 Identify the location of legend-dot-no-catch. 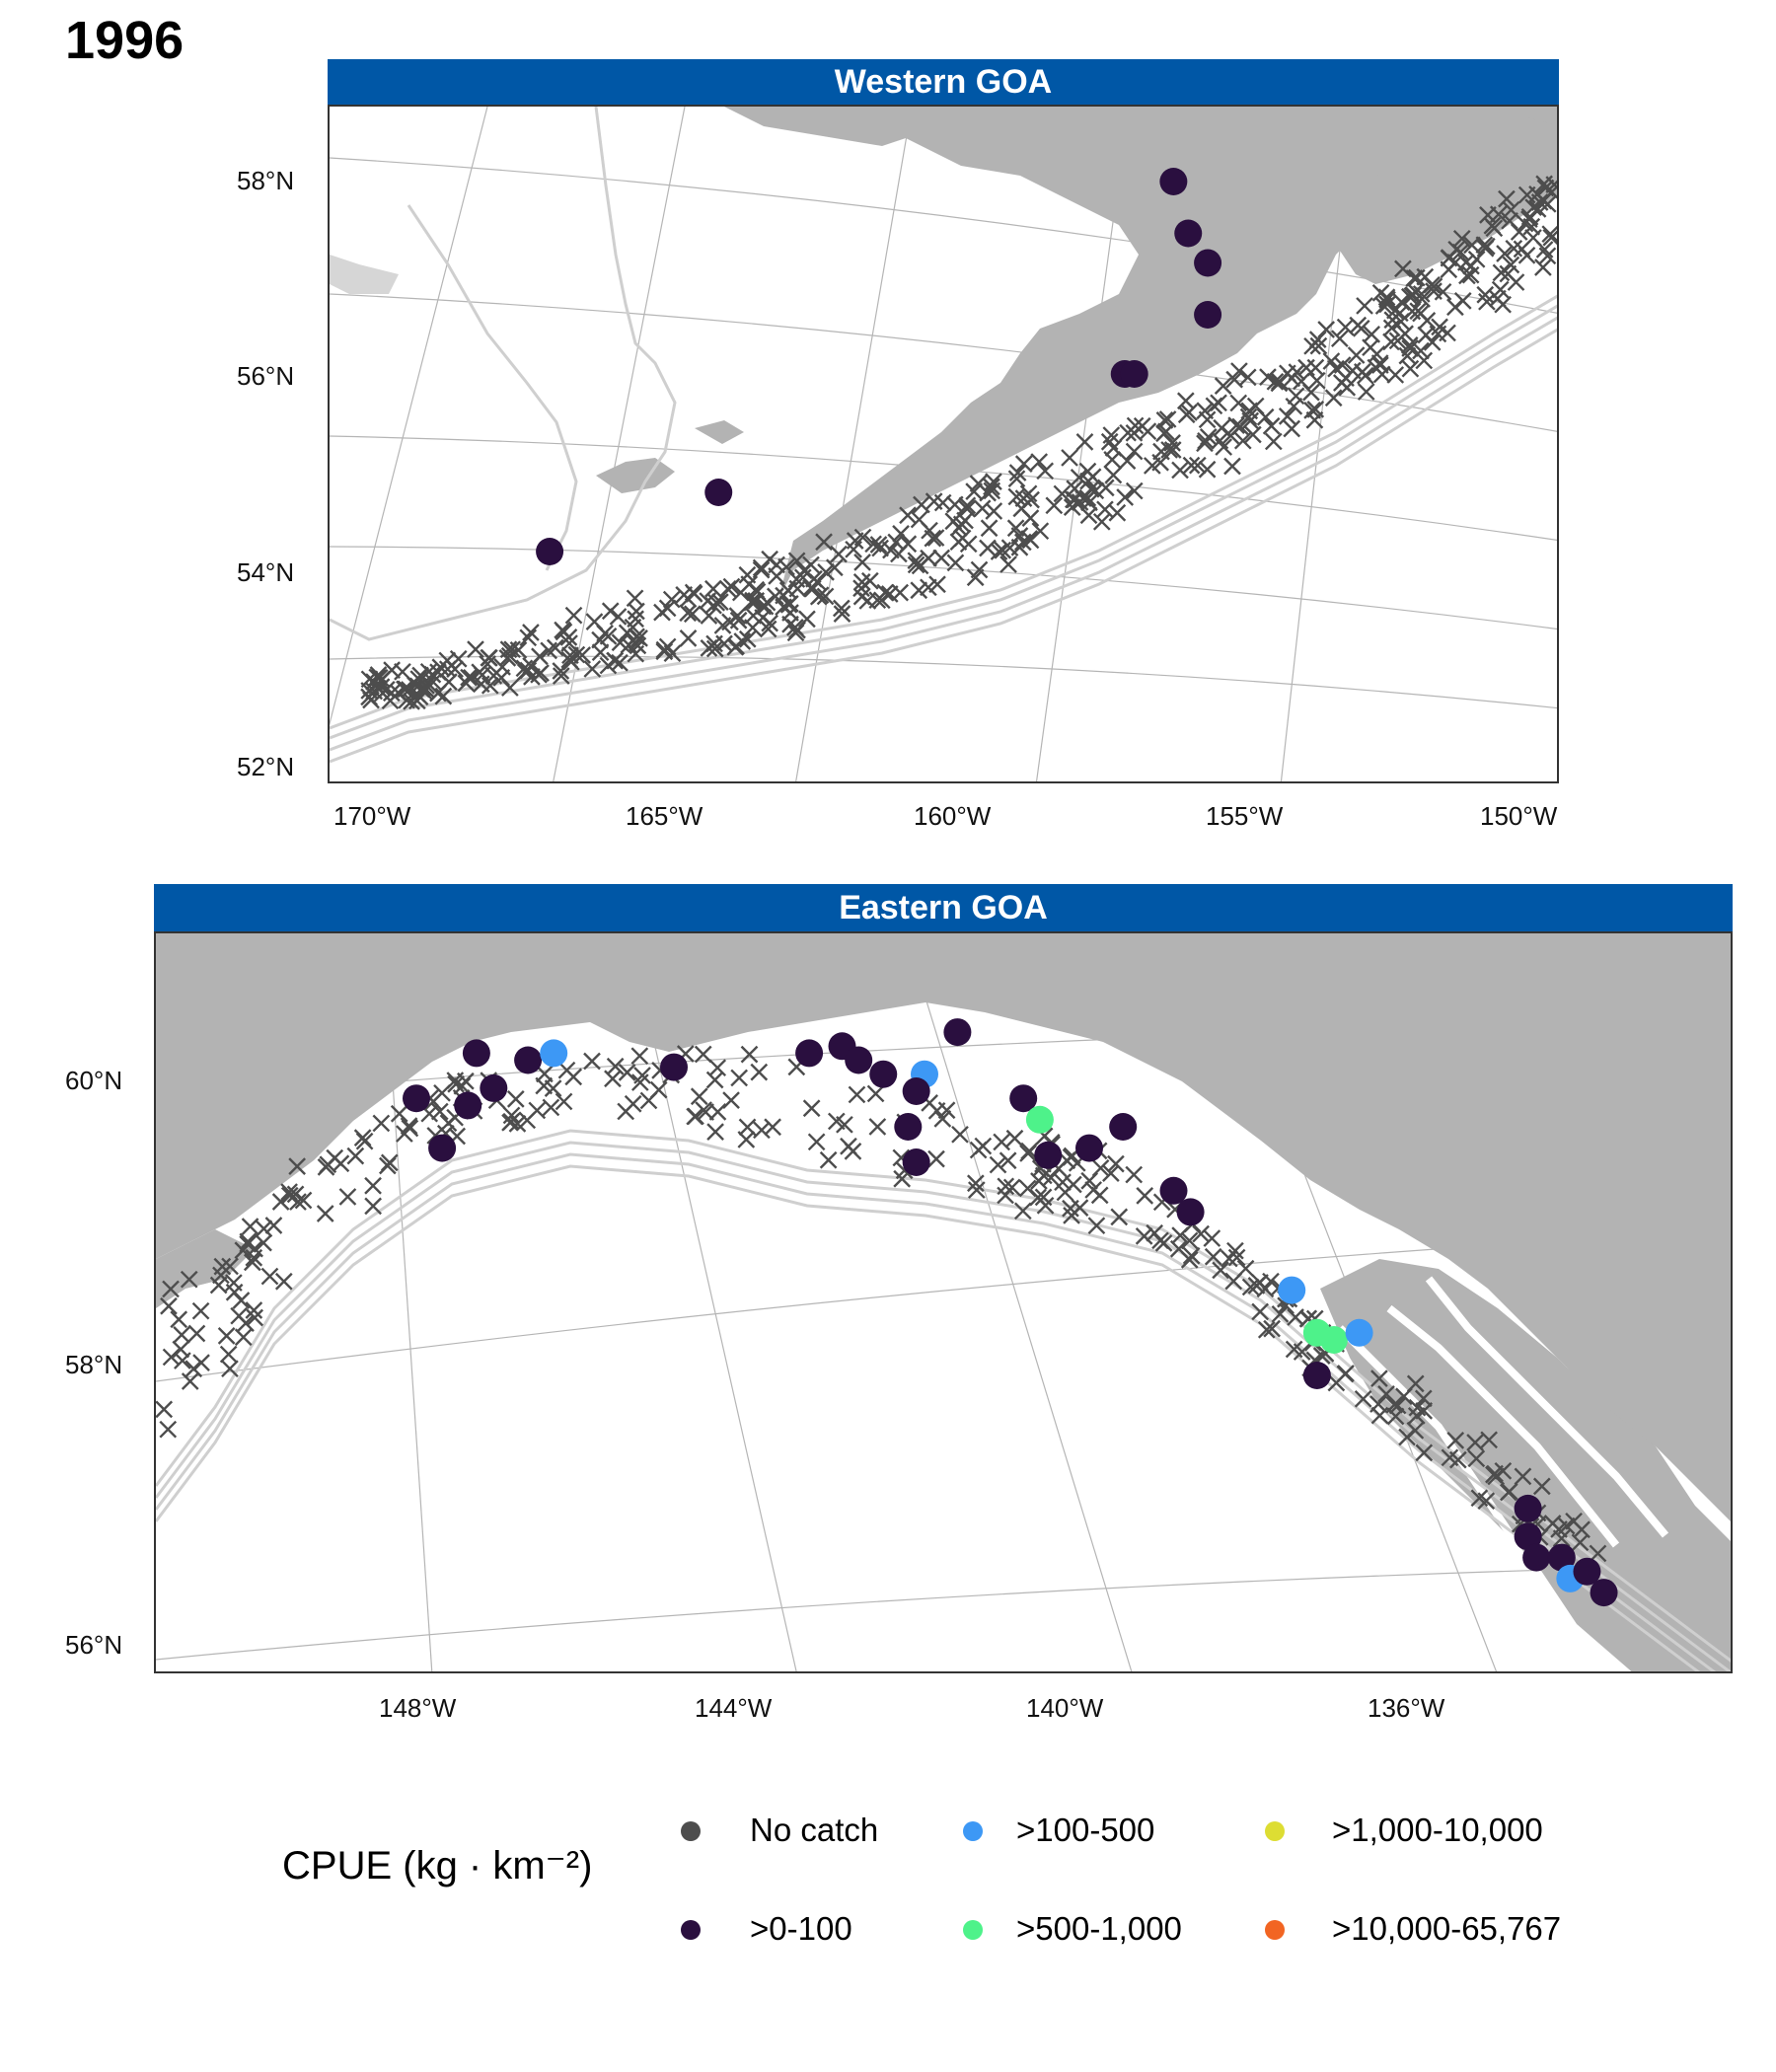
(691, 1831).